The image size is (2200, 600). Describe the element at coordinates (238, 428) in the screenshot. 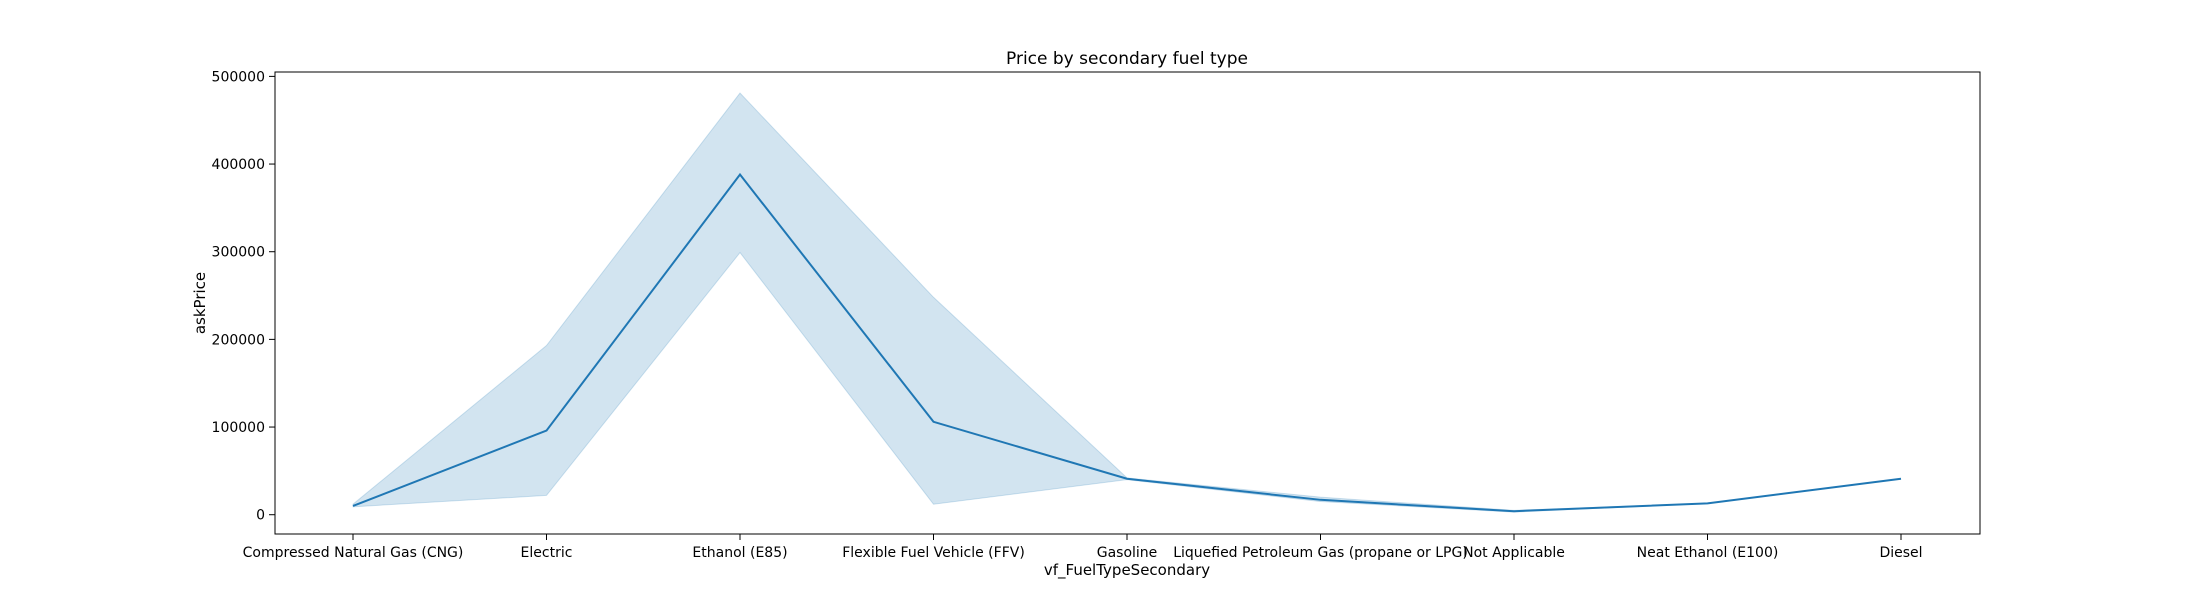

I see `y-tick-label: 100000` at that location.